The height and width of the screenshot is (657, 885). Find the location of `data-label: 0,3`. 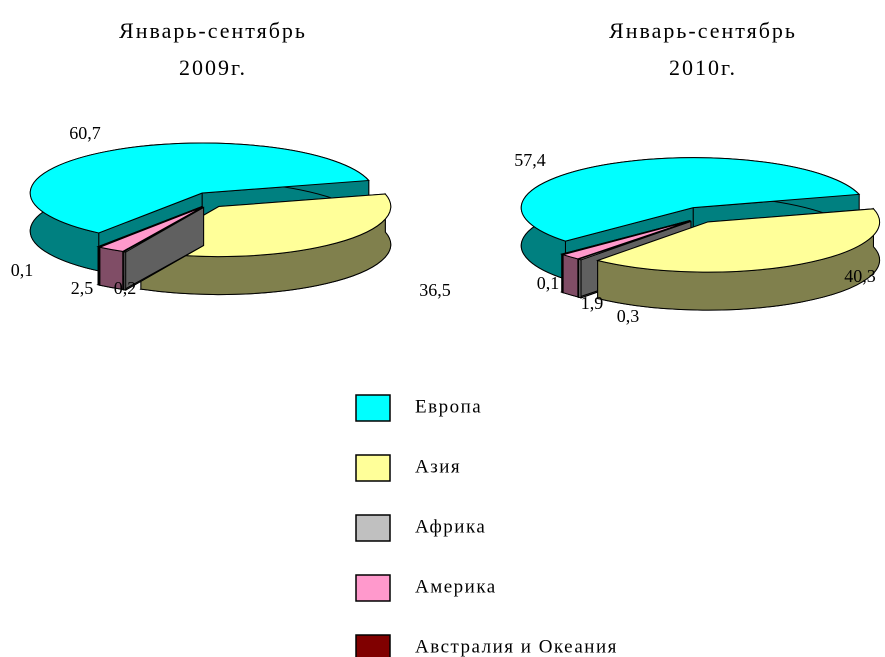

data-label: 0,3 is located at coordinates (628, 316).